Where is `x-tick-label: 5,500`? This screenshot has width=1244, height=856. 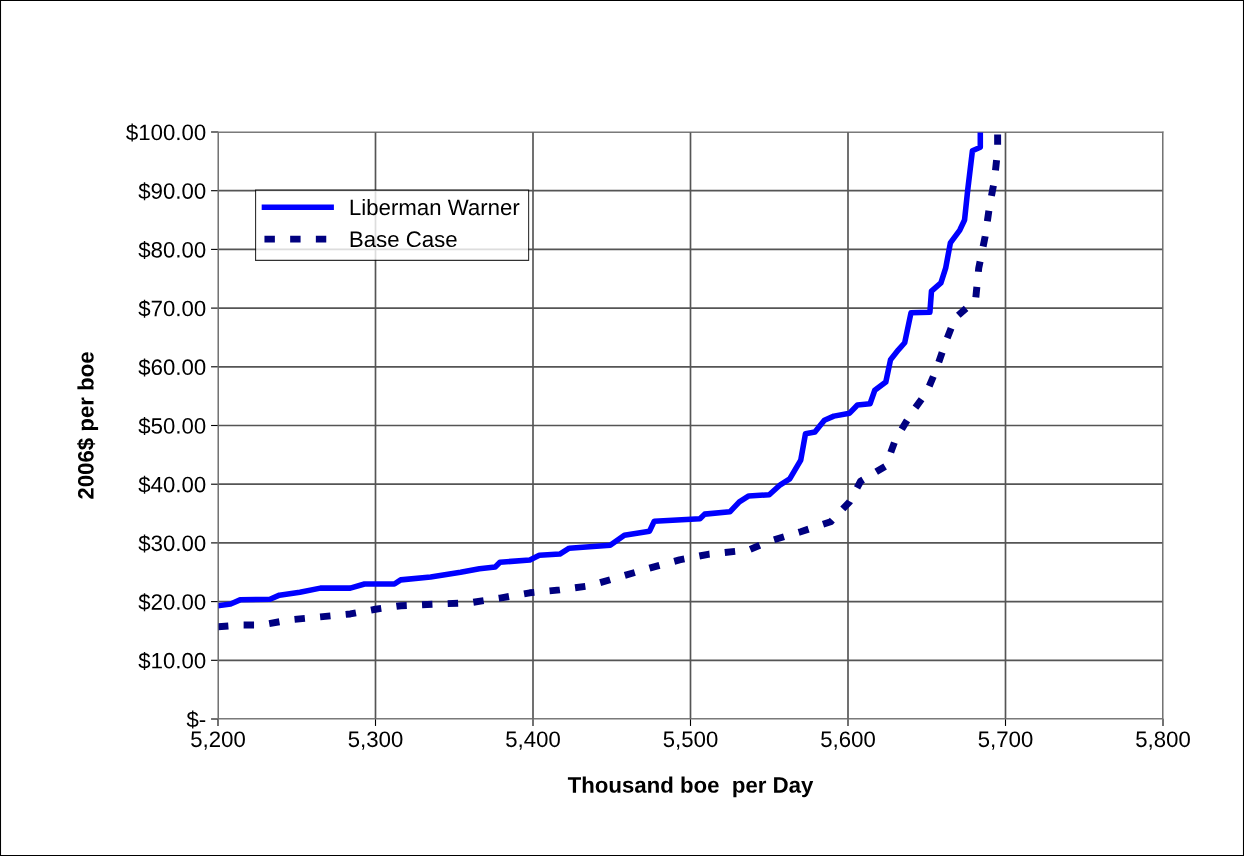 x-tick-label: 5,500 is located at coordinates (690, 740).